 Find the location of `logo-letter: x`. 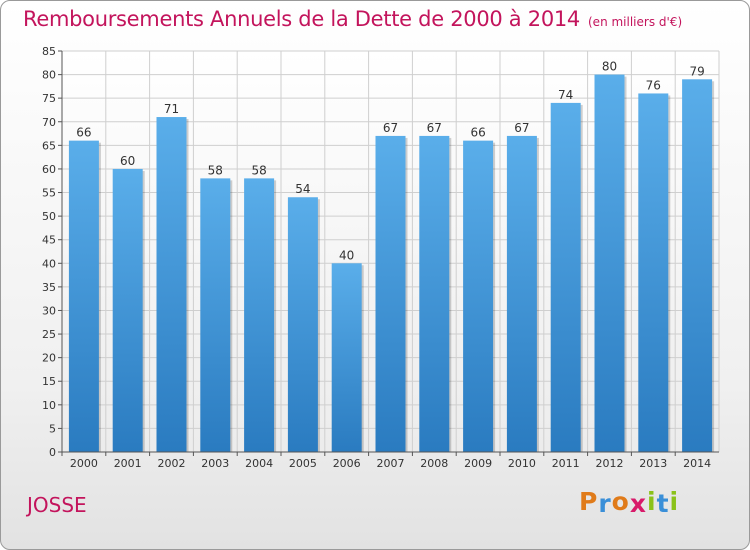

logo-letter: x is located at coordinates (638, 503).